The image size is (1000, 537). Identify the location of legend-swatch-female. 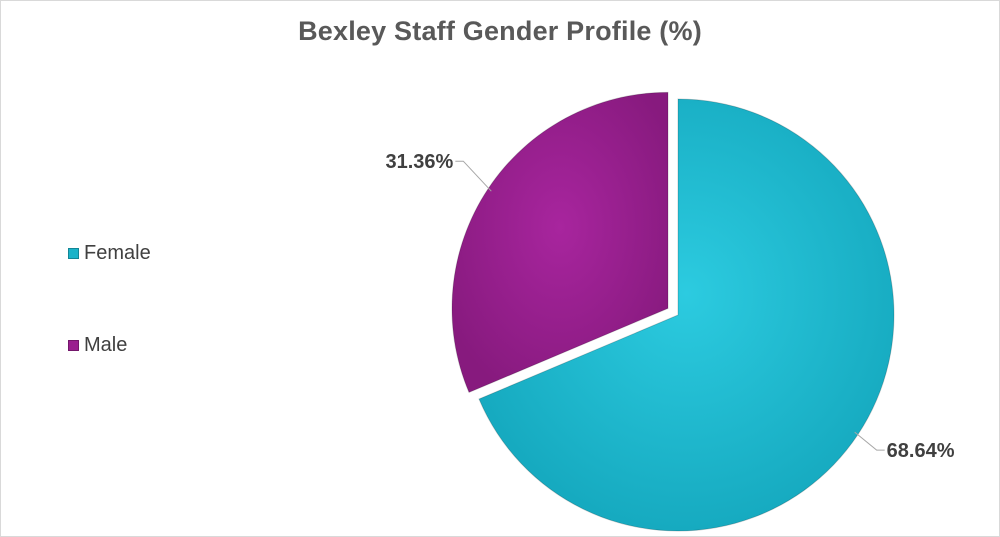
(73, 253).